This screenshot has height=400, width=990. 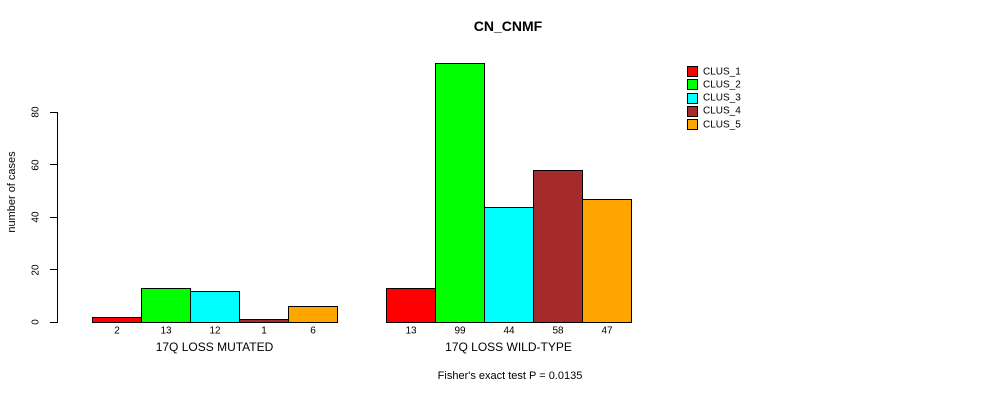 What do you see at coordinates (264, 331) in the screenshot?
I see `bar-value-label: 1` at bounding box center [264, 331].